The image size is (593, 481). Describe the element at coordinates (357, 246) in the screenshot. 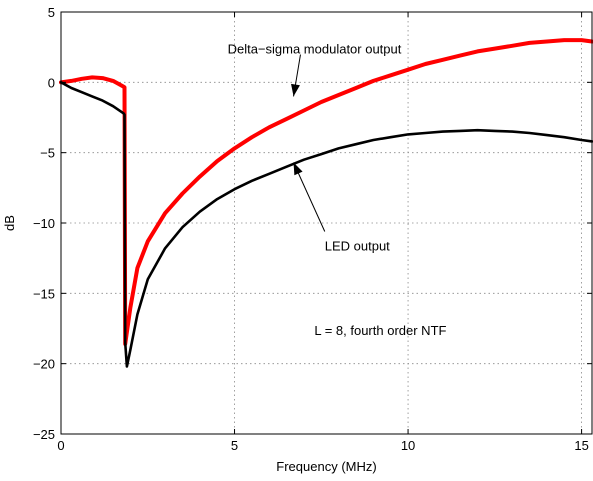

I see `annotation-label: LED output` at that location.